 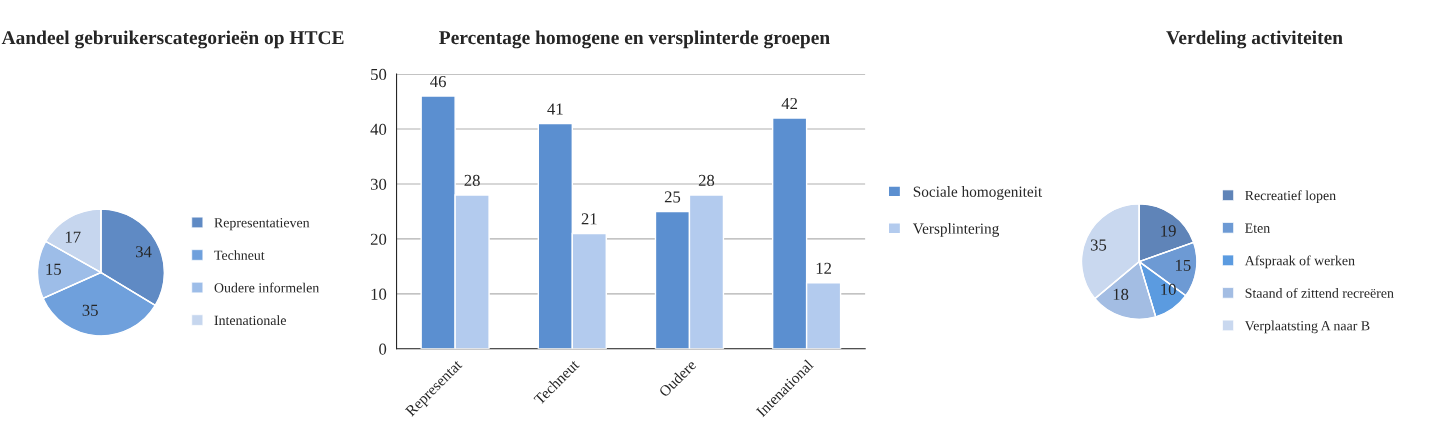 What do you see at coordinates (378, 239) in the screenshot?
I see `y-tick-label: 20` at bounding box center [378, 239].